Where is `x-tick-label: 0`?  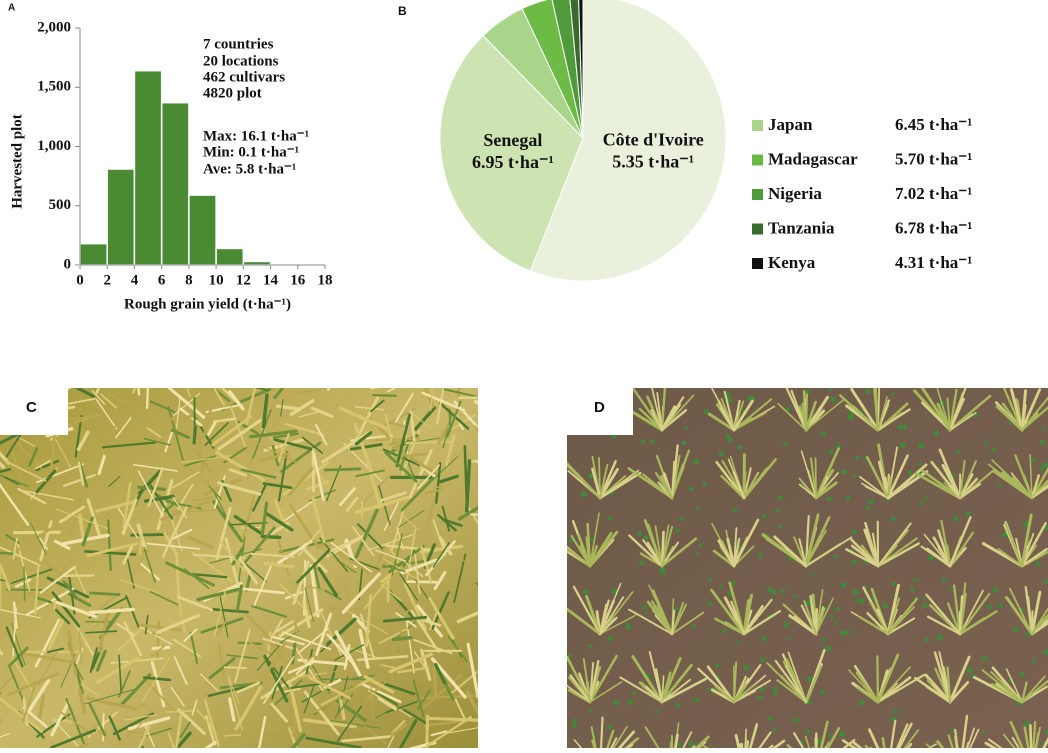 x-tick-label: 0 is located at coordinates (80, 280).